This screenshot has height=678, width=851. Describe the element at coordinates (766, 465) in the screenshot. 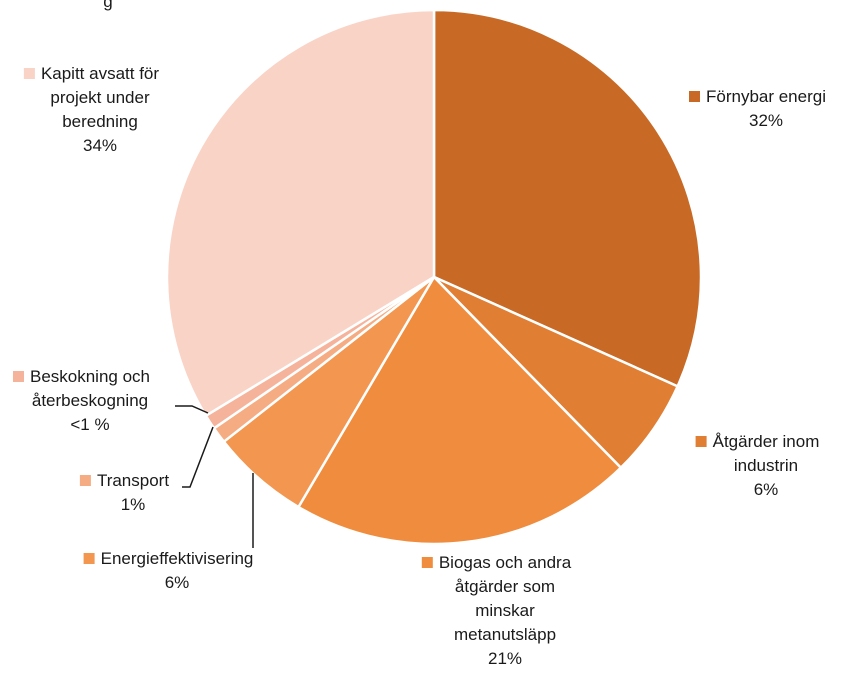

I see `slice-name-label: industrin` at that location.